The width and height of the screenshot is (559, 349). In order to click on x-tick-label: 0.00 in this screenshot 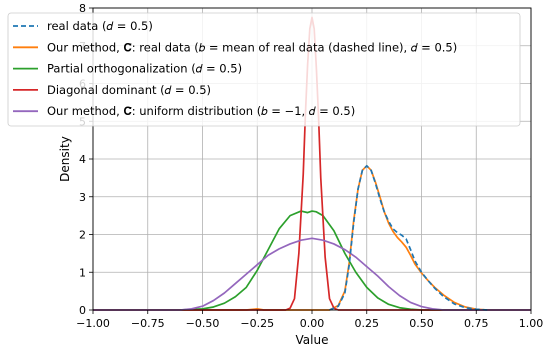, I will do `click(312, 323)`.